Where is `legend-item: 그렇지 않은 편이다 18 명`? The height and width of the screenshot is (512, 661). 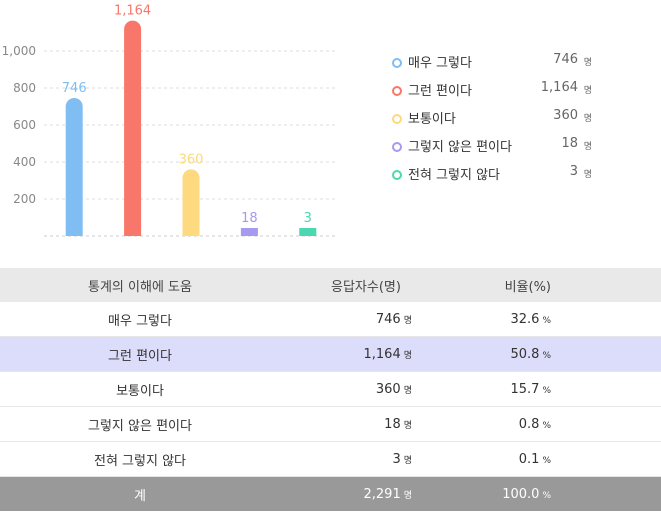 legend-item: 그렇지 않은 편이다 18 명 is located at coordinates (492, 150).